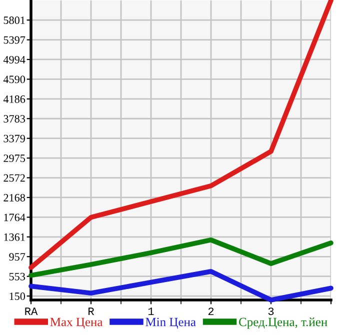 The width and height of the screenshot is (345, 335). I want to click on y-tick-label: 2572, so click(14, 178).